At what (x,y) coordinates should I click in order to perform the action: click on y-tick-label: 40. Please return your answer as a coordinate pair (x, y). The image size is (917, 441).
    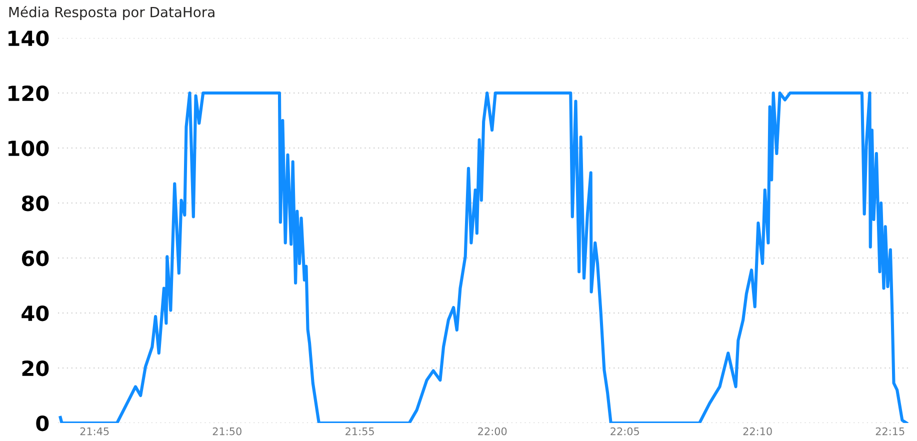
    Looking at the image, I should click on (35, 313).